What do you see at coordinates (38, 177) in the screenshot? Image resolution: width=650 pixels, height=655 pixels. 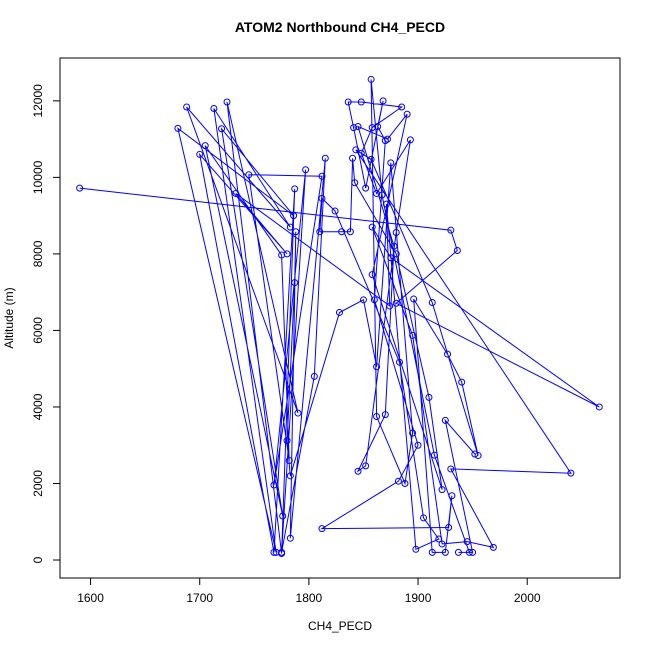 I see `y-tick-label: 10000` at bounding box center [38, 177].